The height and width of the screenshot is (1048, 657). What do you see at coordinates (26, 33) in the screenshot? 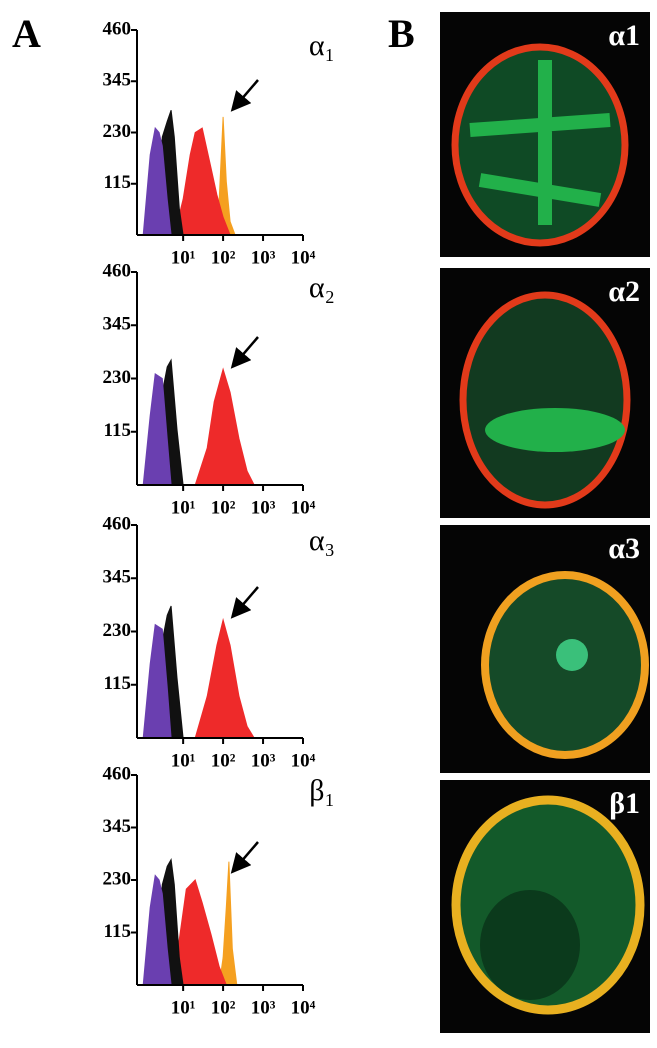
I see `panel-label: A` at bounding box center [26, 33].